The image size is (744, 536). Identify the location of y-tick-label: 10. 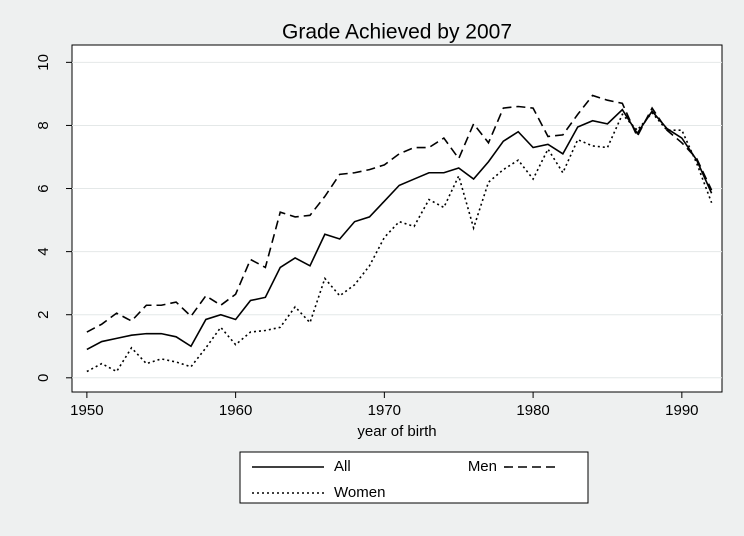
(43, 62).